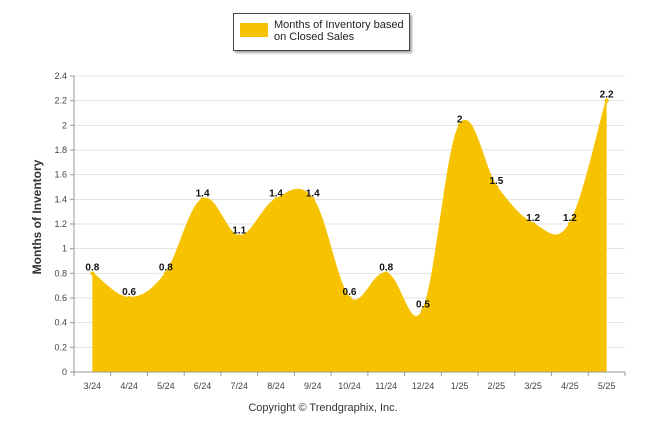 This screenshot has width=646, height=434. Describe the element at coordinates (129, 386) in the screenshot. I see `x-tick-label: 4/24` at that location.